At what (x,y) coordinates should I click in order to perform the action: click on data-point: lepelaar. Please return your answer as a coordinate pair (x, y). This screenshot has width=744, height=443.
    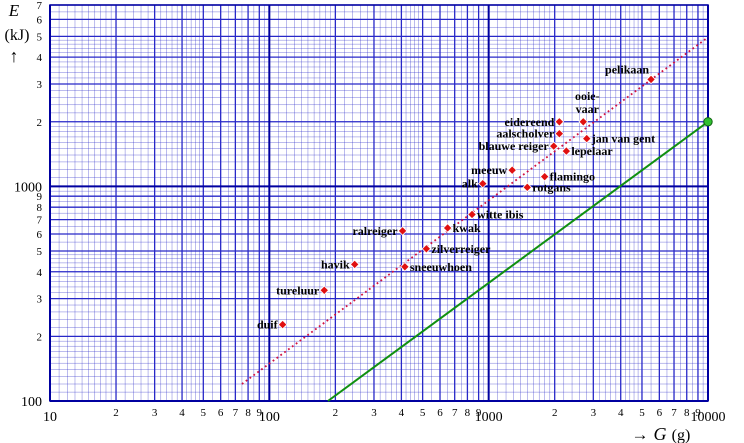
    Looking at the image, I should click on (587, 151).